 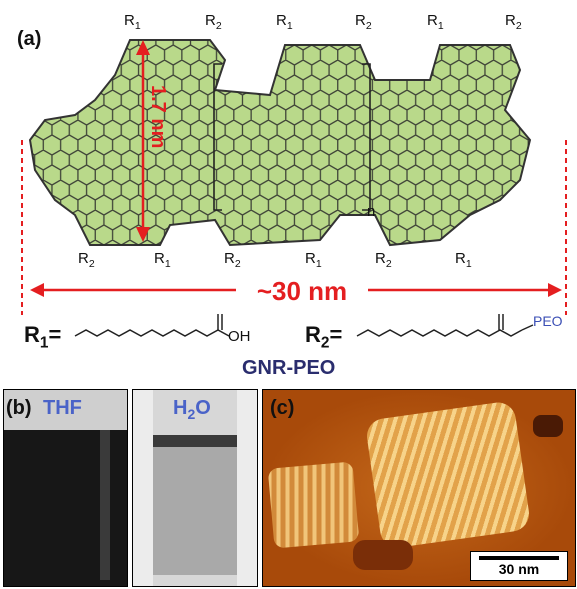 What do you see at coordinates (232, 260) in the screenshot?
I see `r-label-bottom-3: R2` at bounding box center [232, 260].